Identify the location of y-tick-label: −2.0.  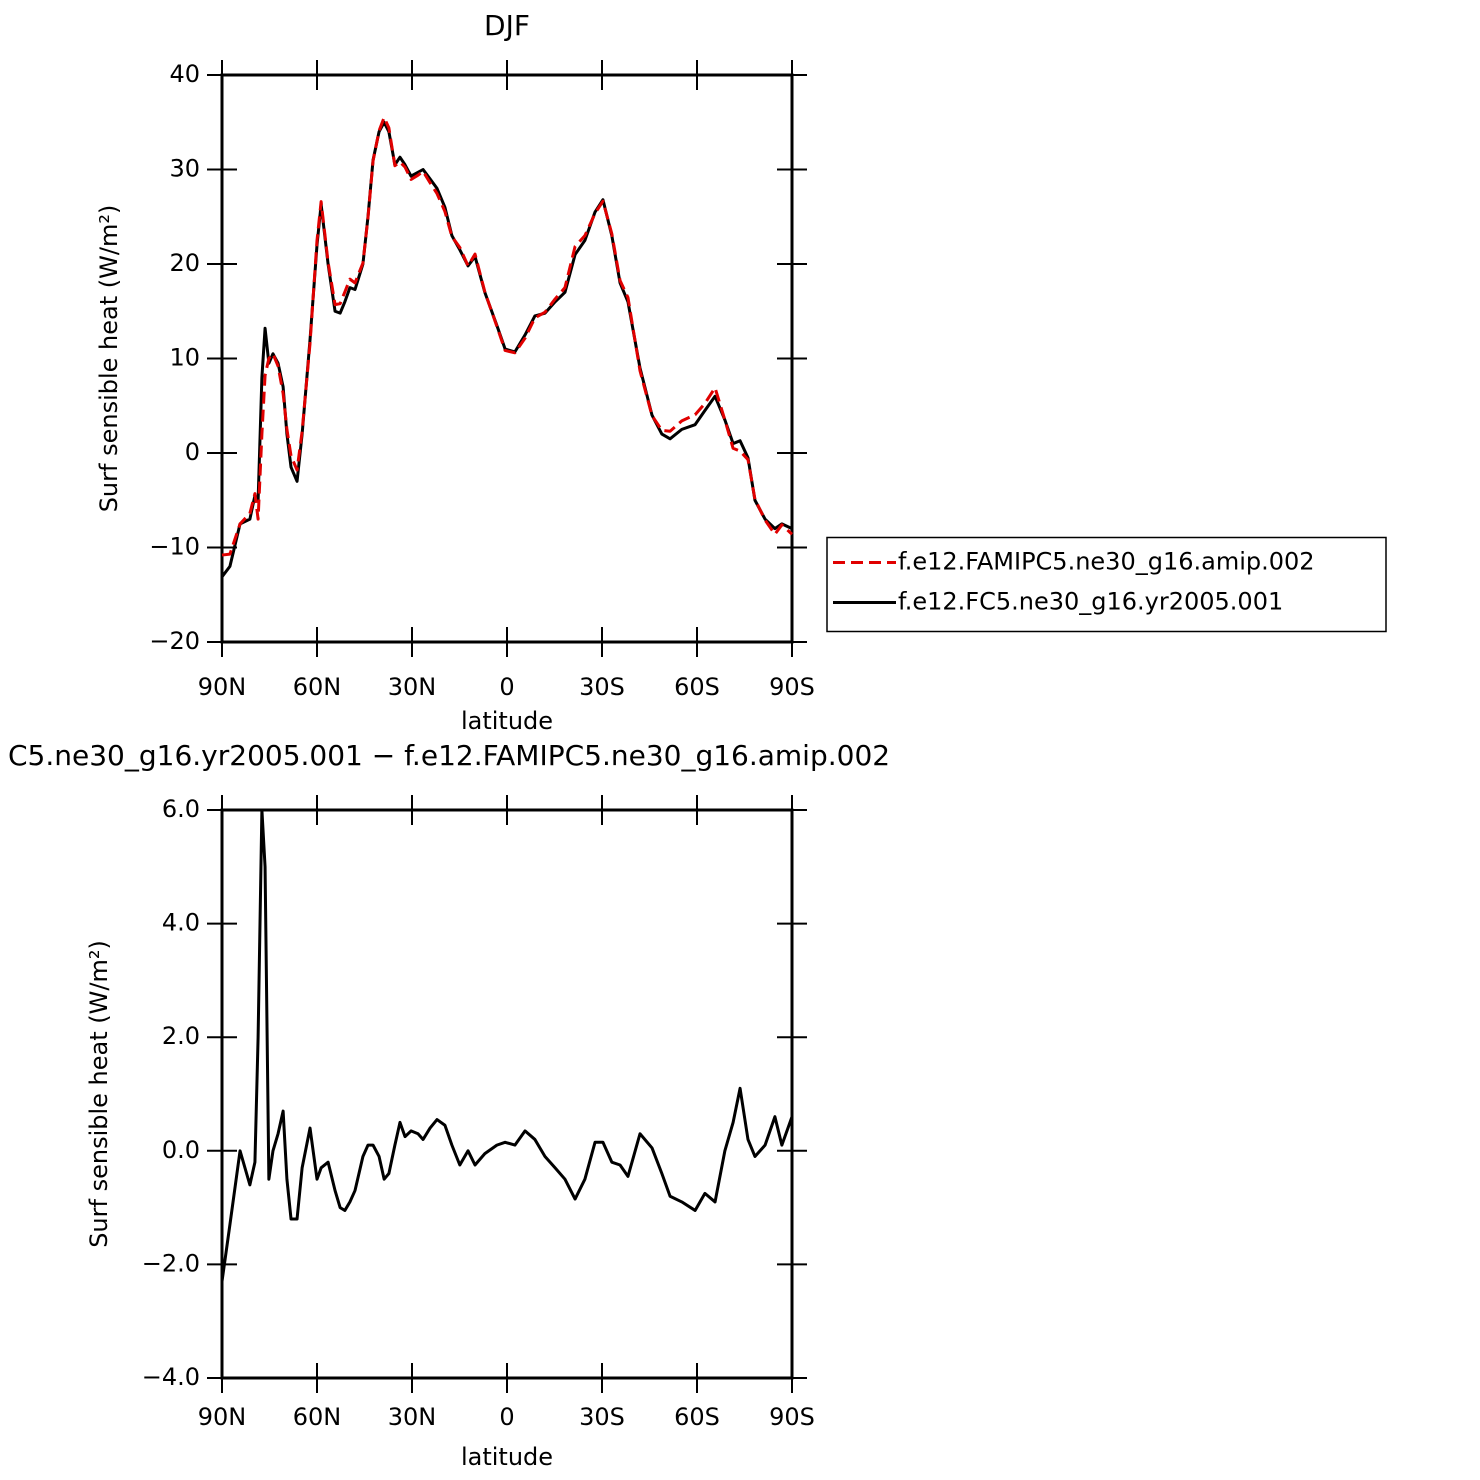
(171, 1263).